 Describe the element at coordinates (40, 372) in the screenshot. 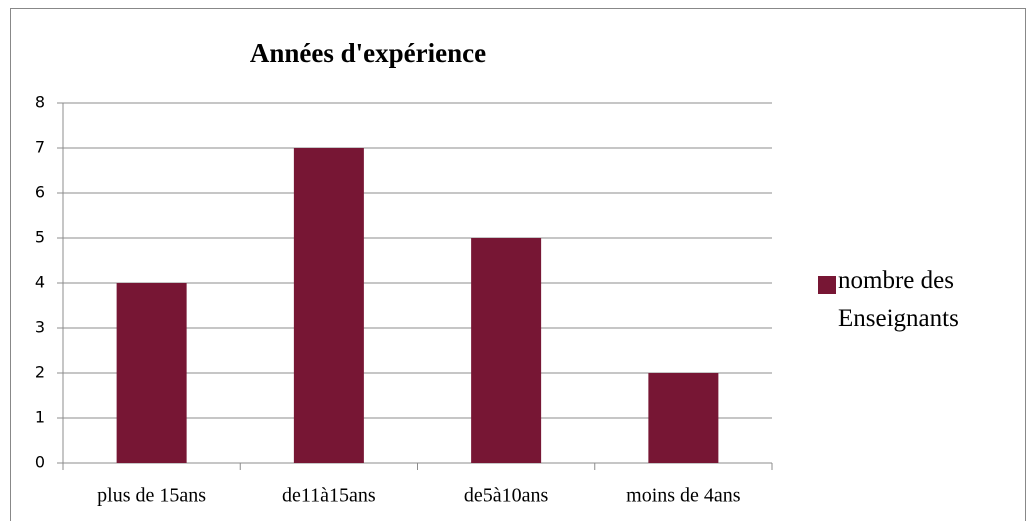

I see `y-tick-label: 2` at that location.